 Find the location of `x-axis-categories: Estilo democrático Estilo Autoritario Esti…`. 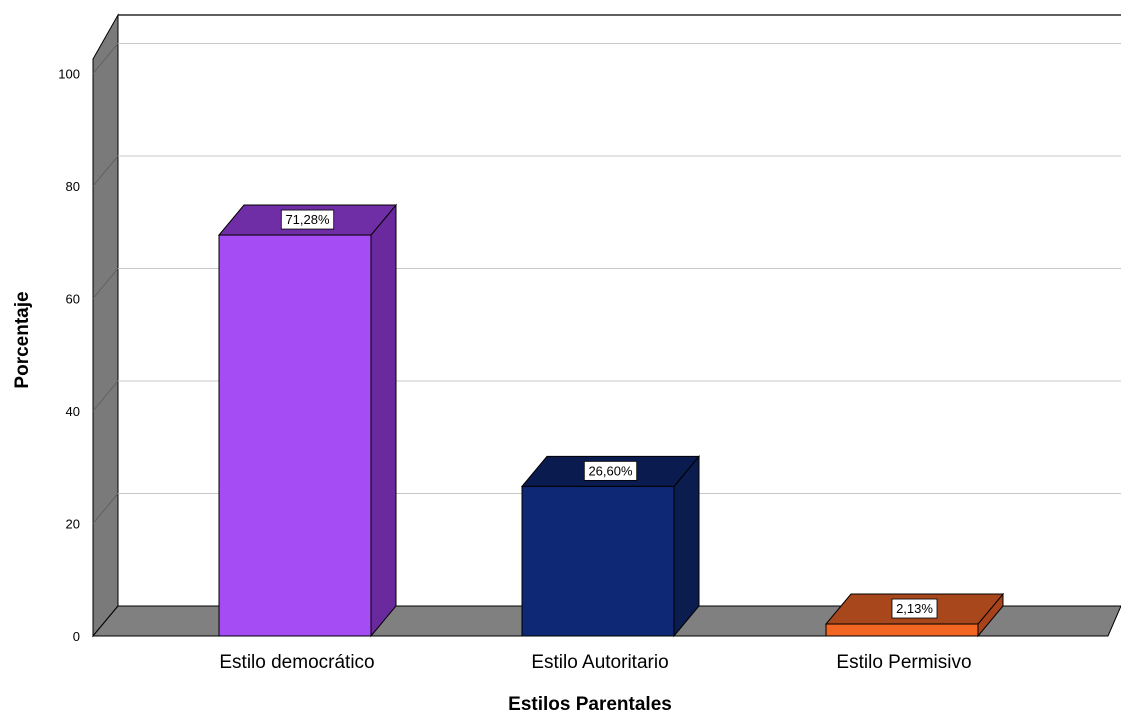

x-axis-categories: Estilo democrático Estilo Autoritario Esti… is located at coordinates (595, 662).